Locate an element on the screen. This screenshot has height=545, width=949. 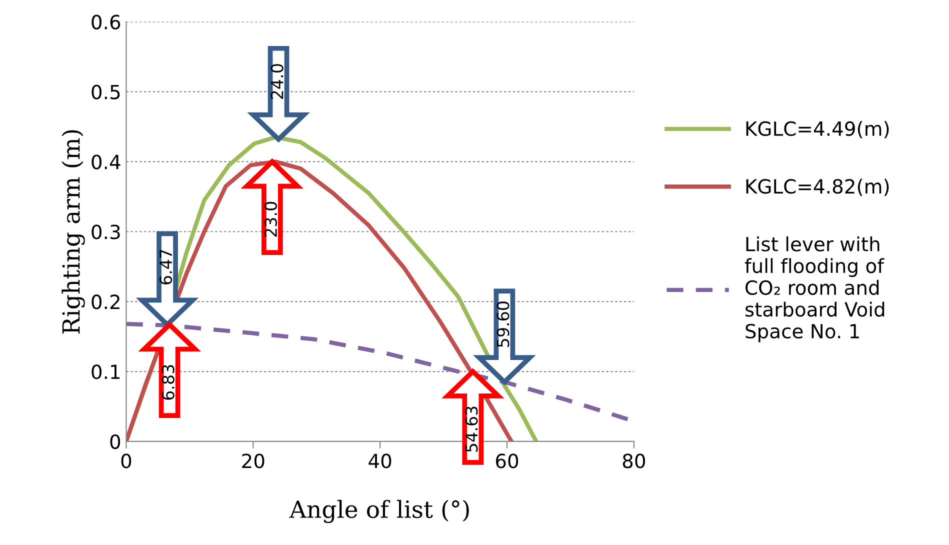
x-tick-label: 80 is located at coordinates (634, 461).